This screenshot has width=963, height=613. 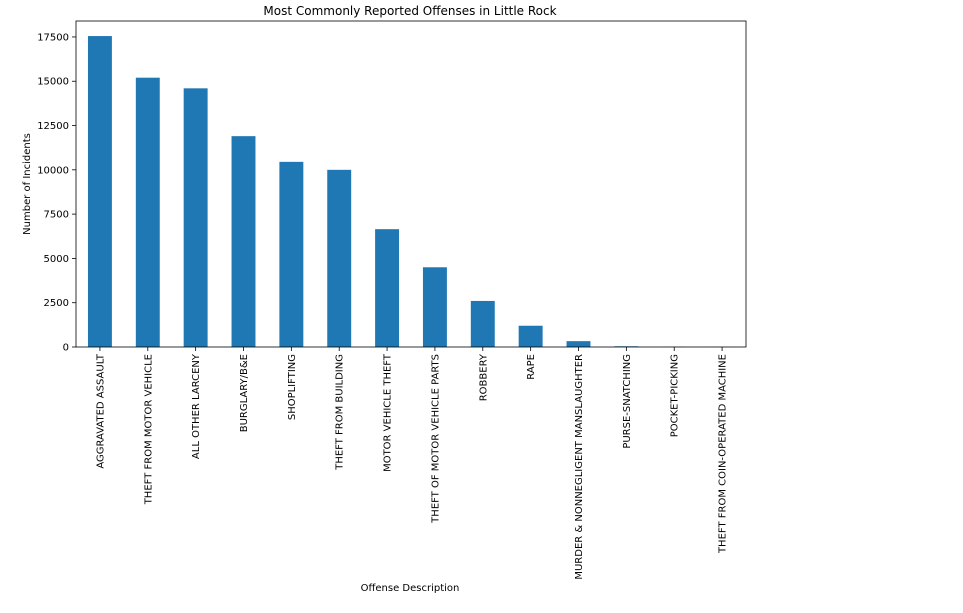 I want to click on x-tick-label: BURGLARY/B&E, so click(x=244, y=393).